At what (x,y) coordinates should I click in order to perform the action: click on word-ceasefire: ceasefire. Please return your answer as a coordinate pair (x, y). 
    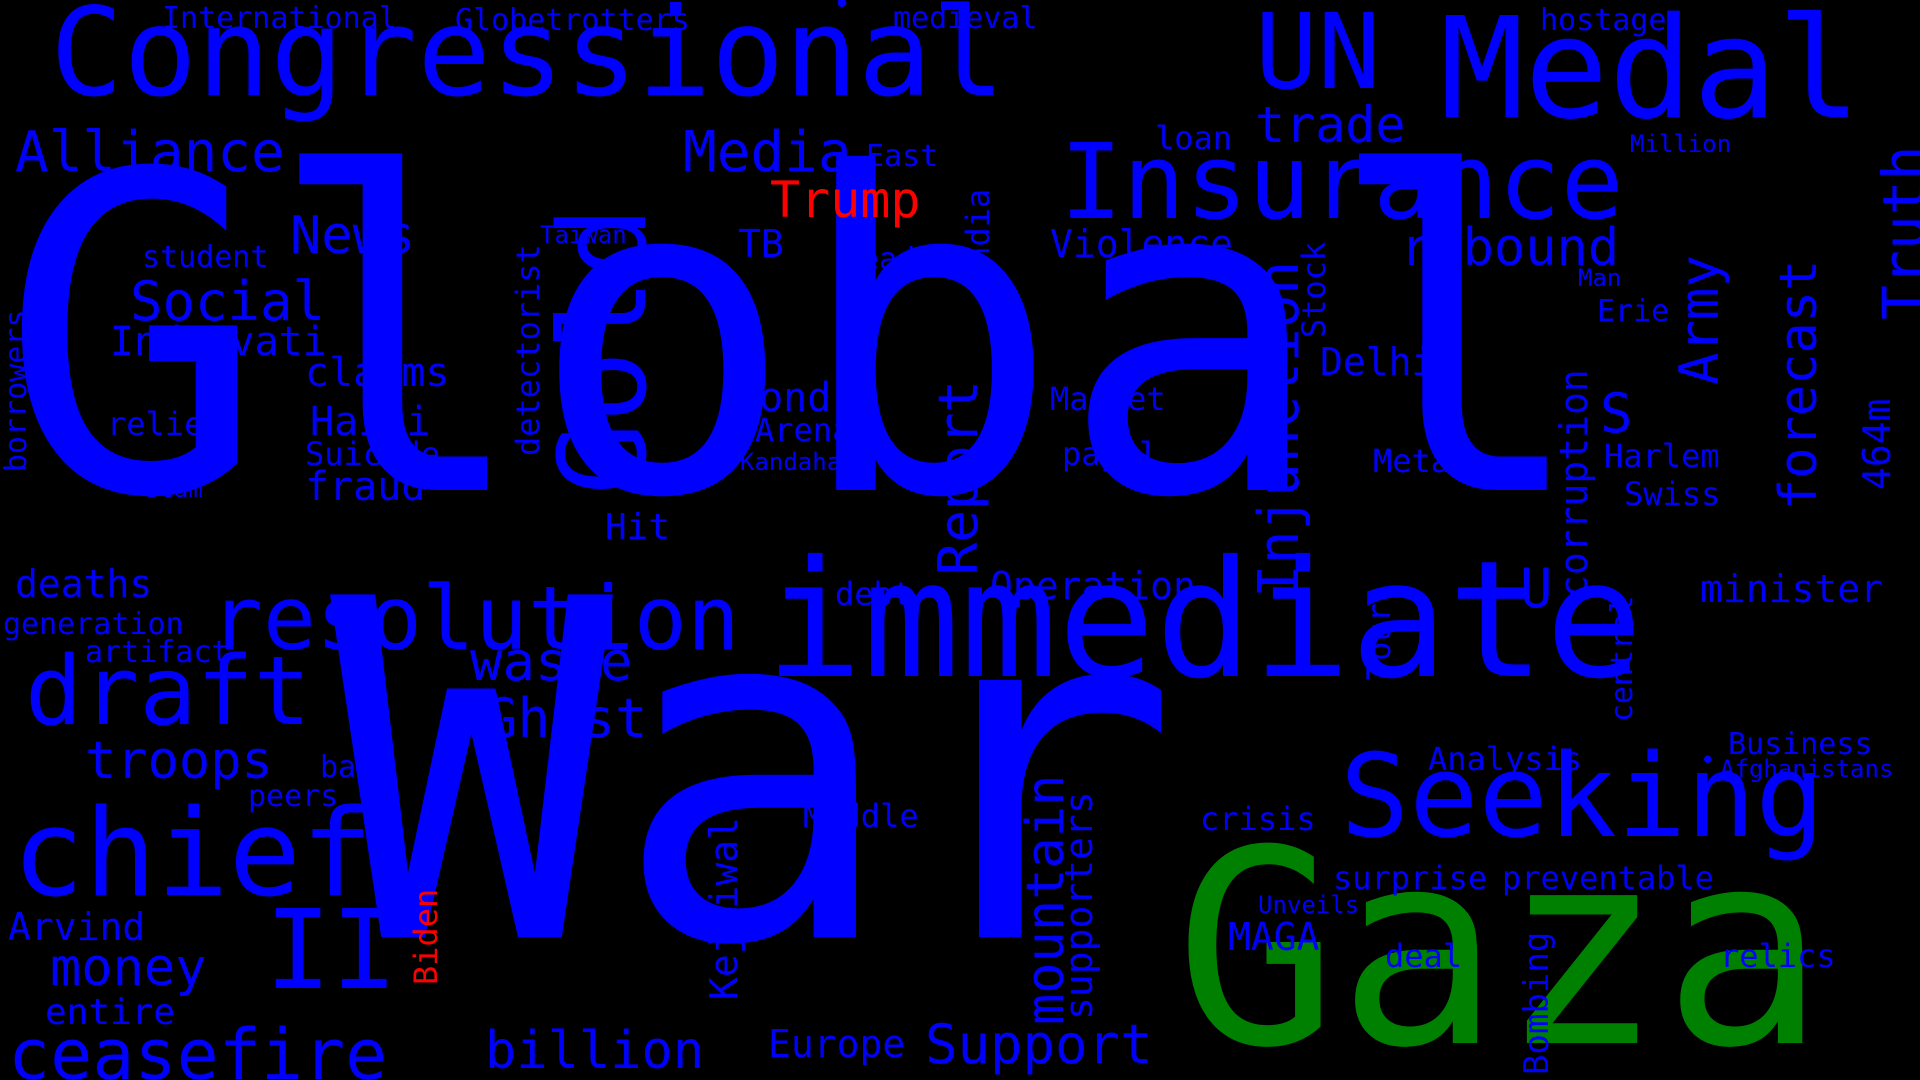
    Looking at the image, I should click on (198, 1047).